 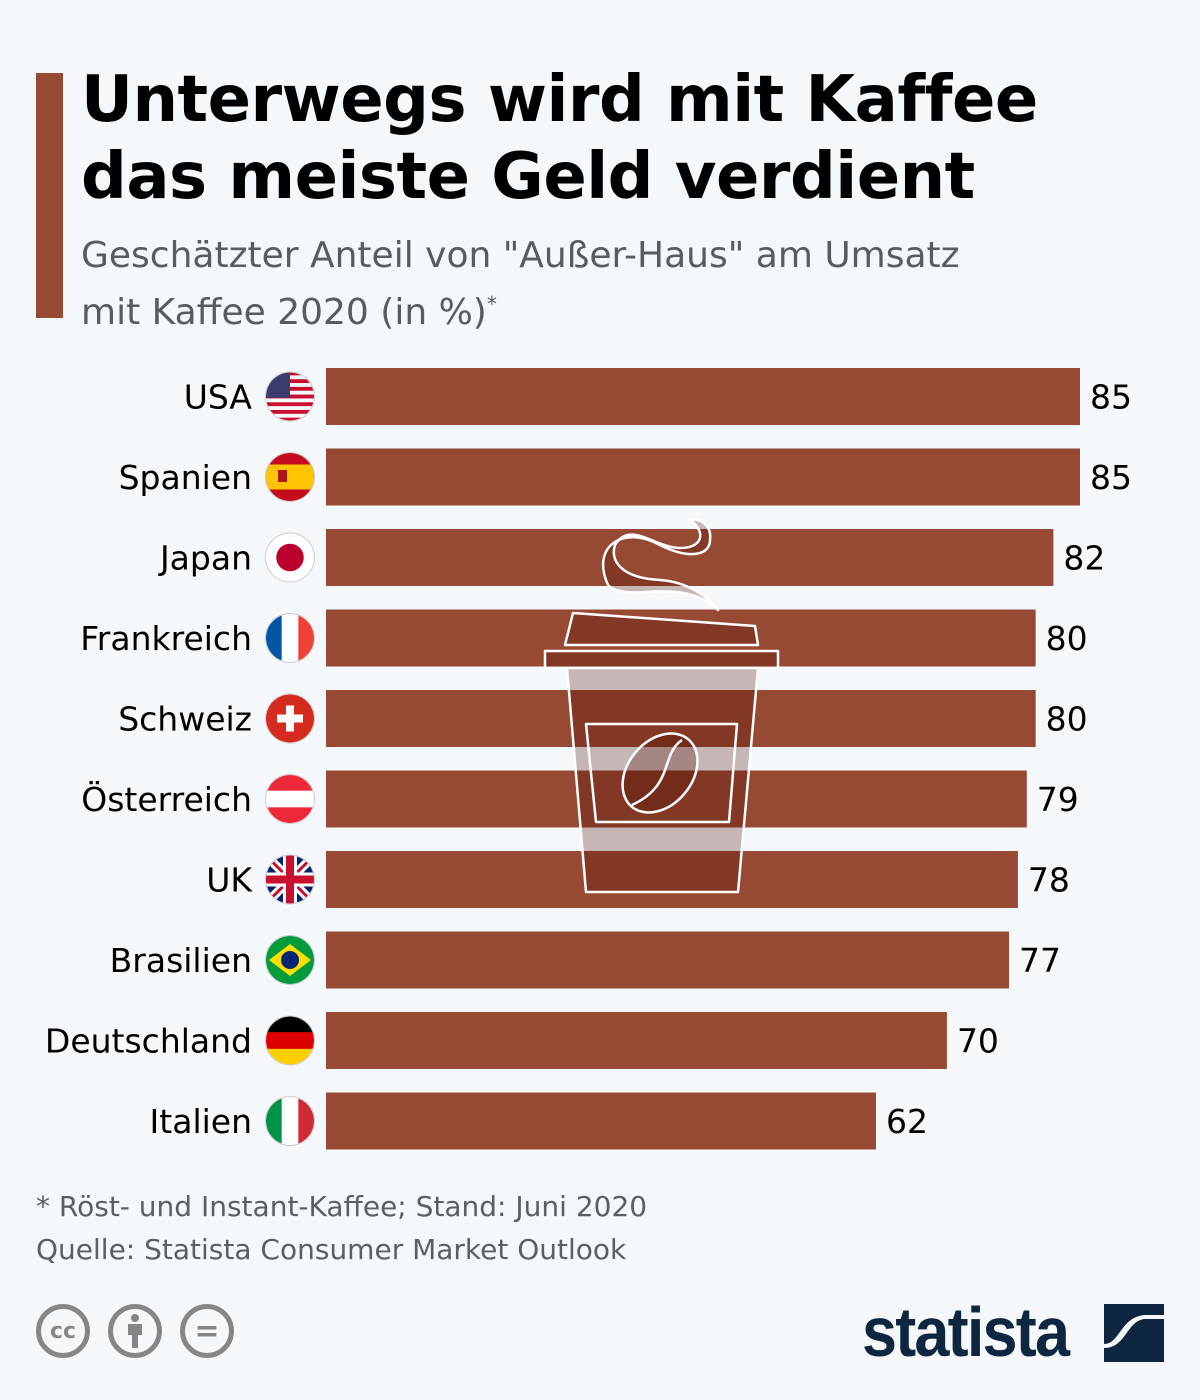 What do you see at coordinates (205, 558) in the screenshot?
I see `category-label: Japan` at bounding box center [205, 558].